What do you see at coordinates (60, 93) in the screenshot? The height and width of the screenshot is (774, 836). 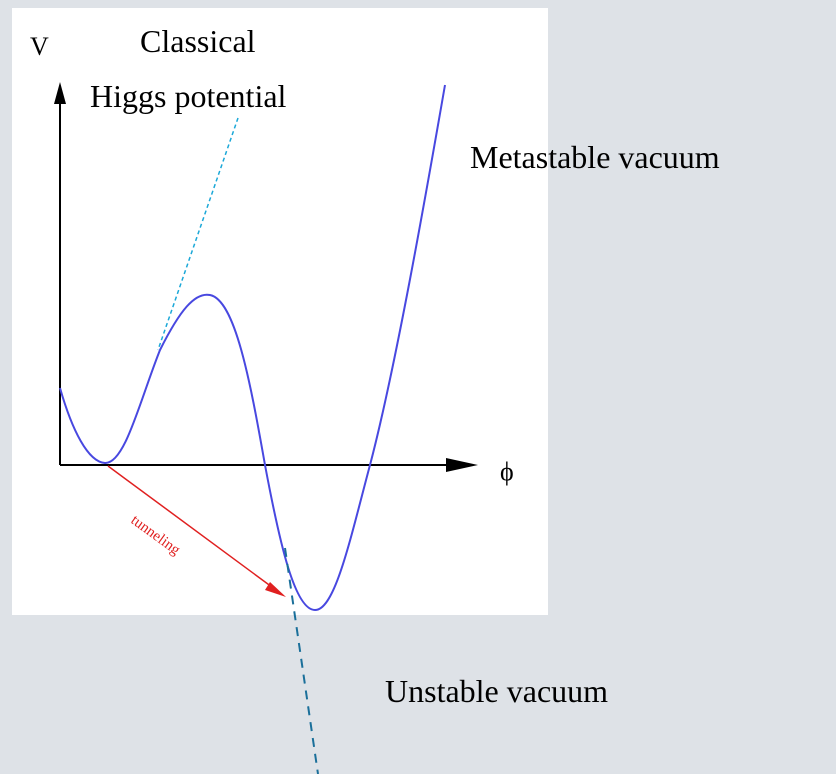 I see `y-arrow` at bounding box center [60, 93].